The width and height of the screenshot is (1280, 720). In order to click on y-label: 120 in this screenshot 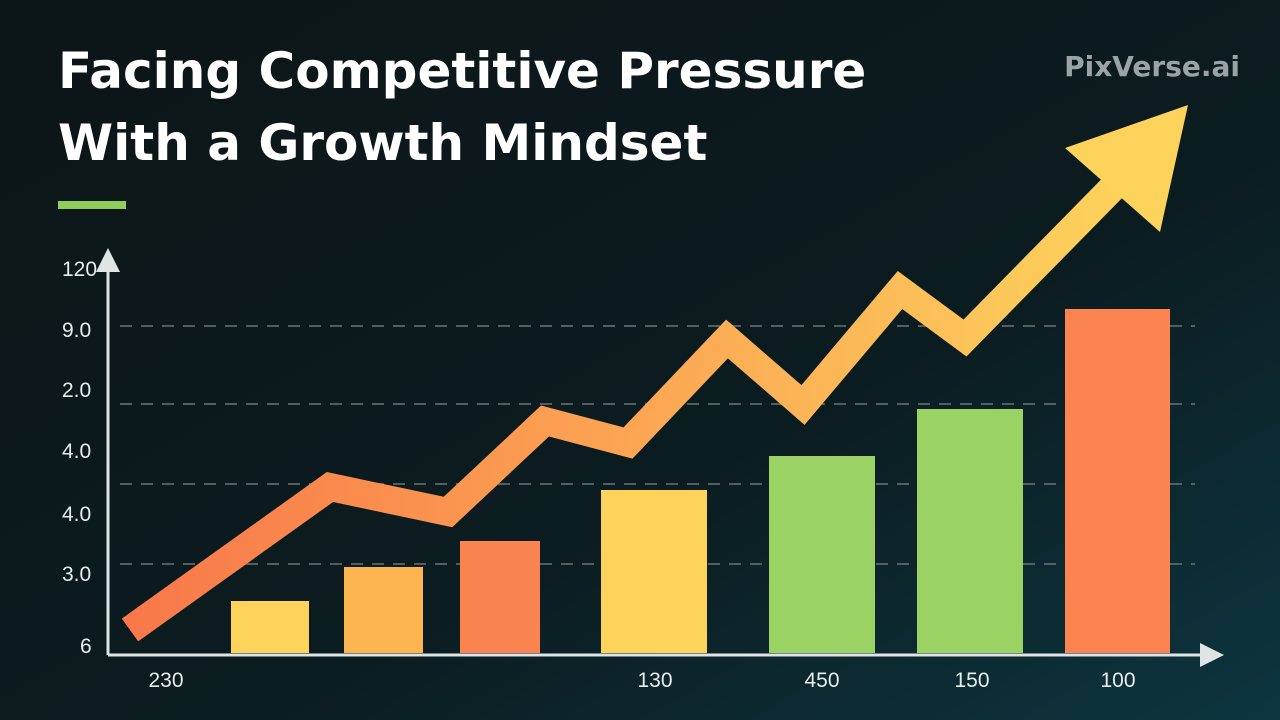, I will do `click(79, 269)`.